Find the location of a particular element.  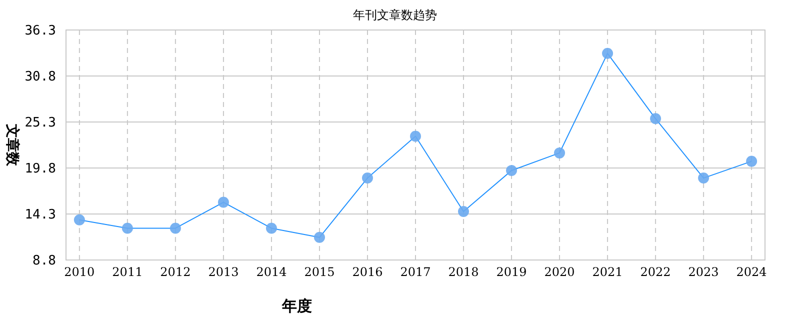

x-tick-label: 2024 is located at coordinates (752, 272).